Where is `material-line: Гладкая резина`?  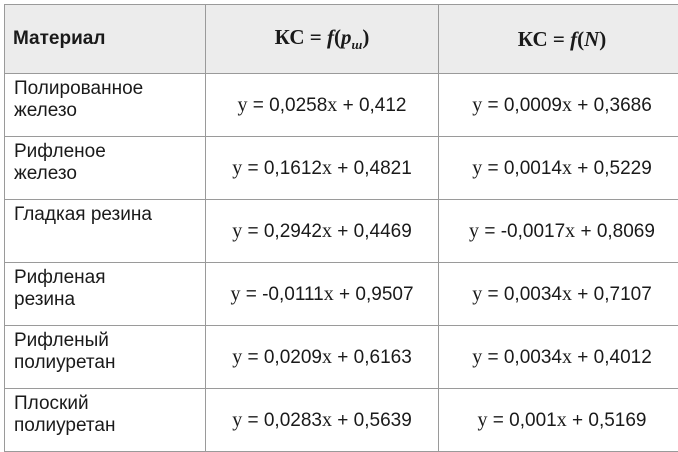
material-line: Гладкая резина is located at coordinates (83, 214).